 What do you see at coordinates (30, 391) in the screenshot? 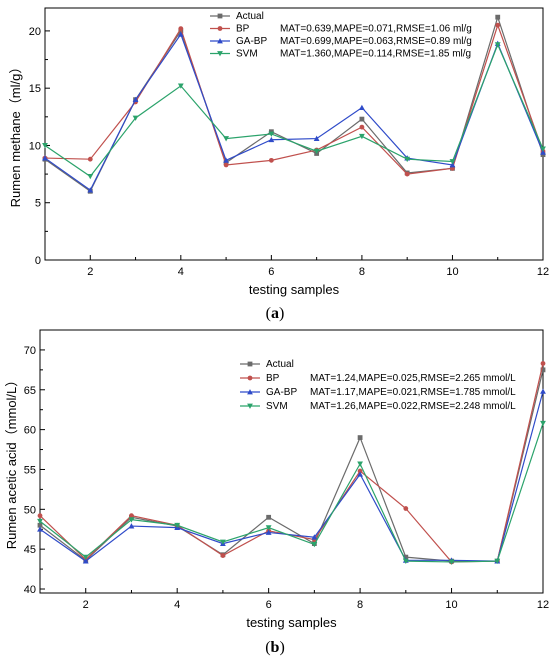
I see `y-tick-label: 65` at bounding box center [30, 391].